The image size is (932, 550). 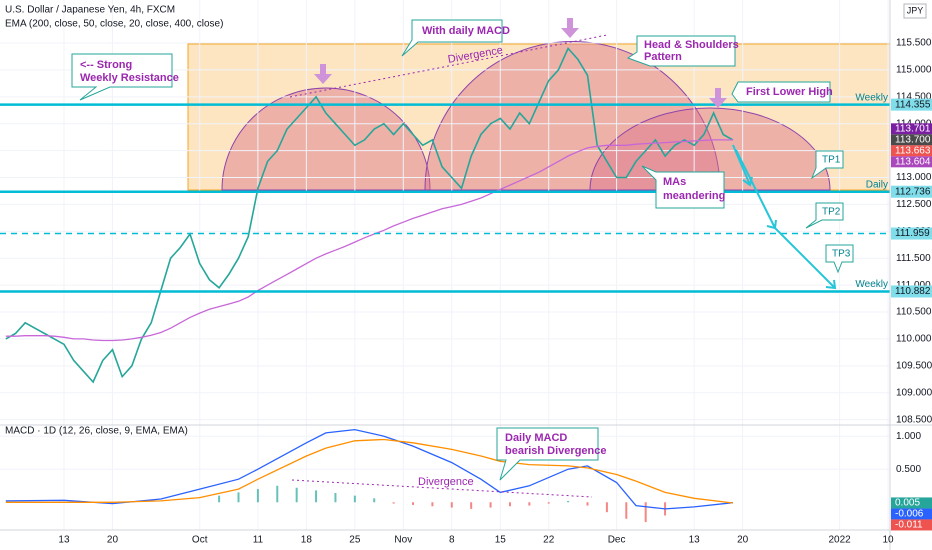 What do you see at coordinates (326, 139) in the screenshot?
I see `left-shoulder` at bounding box center [326, 139].